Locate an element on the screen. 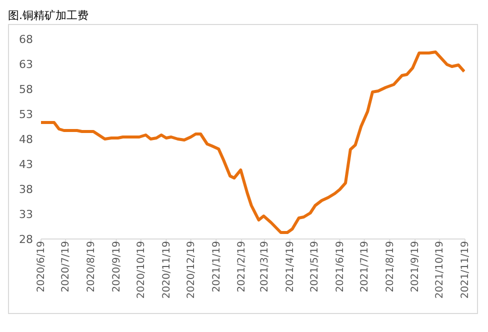 The height and width of the screenshot is (332, 488). x-tick-label: 2021/10/19 is located at coordinates (440, 270).